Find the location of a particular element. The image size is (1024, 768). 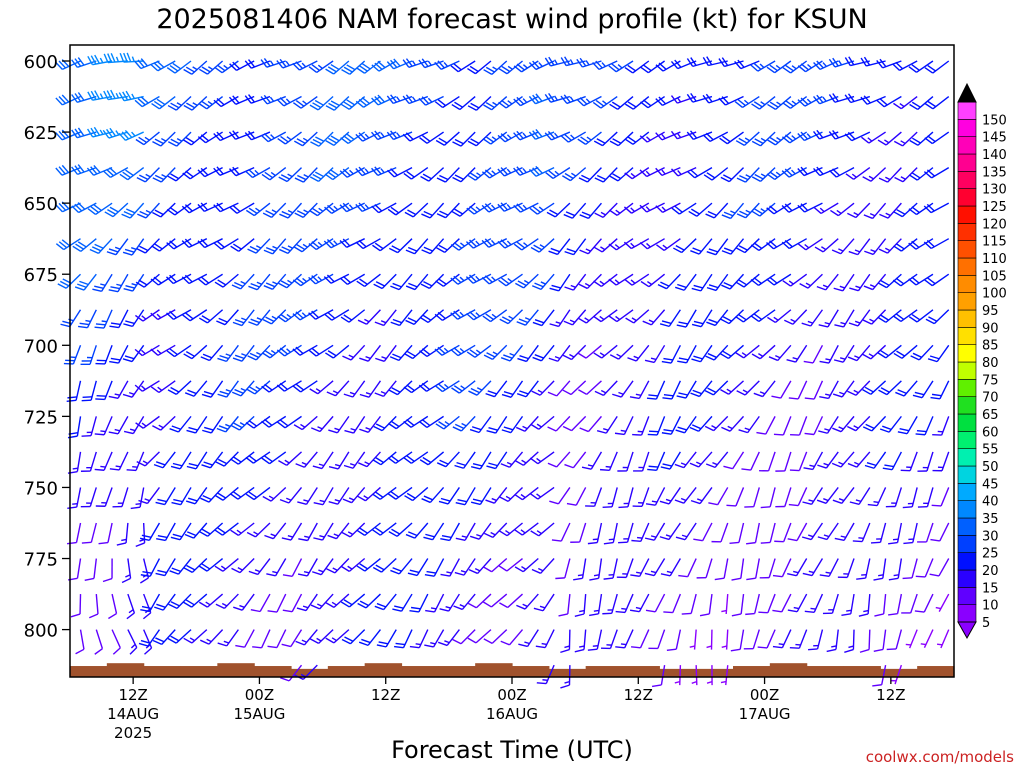

colorbar-bottom-arrow is located at coordinates (967, 630).